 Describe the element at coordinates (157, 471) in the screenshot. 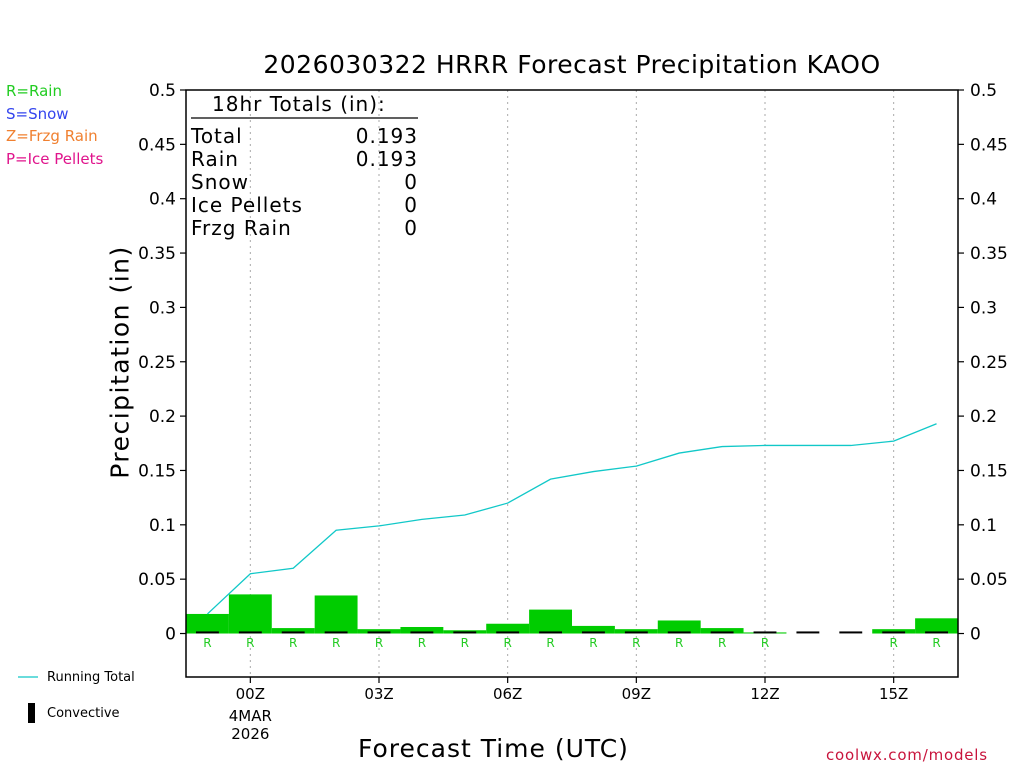

I see `ytick-label-left: 0.15` at that location.